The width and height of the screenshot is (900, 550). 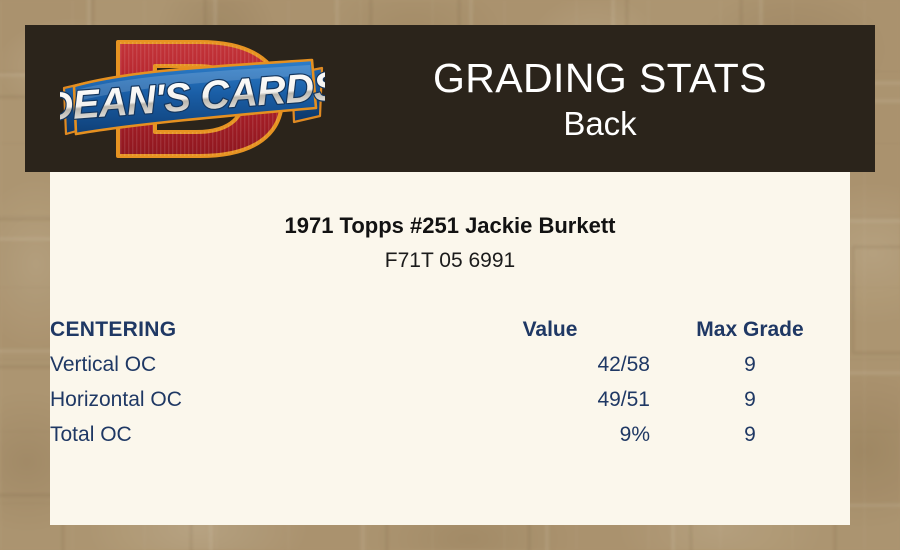 What do you see at coordinates (116, 399) in the screenshot?
I see `row-label-horizontal-oc: Horizontal OC` at bounding box center [116, 399].